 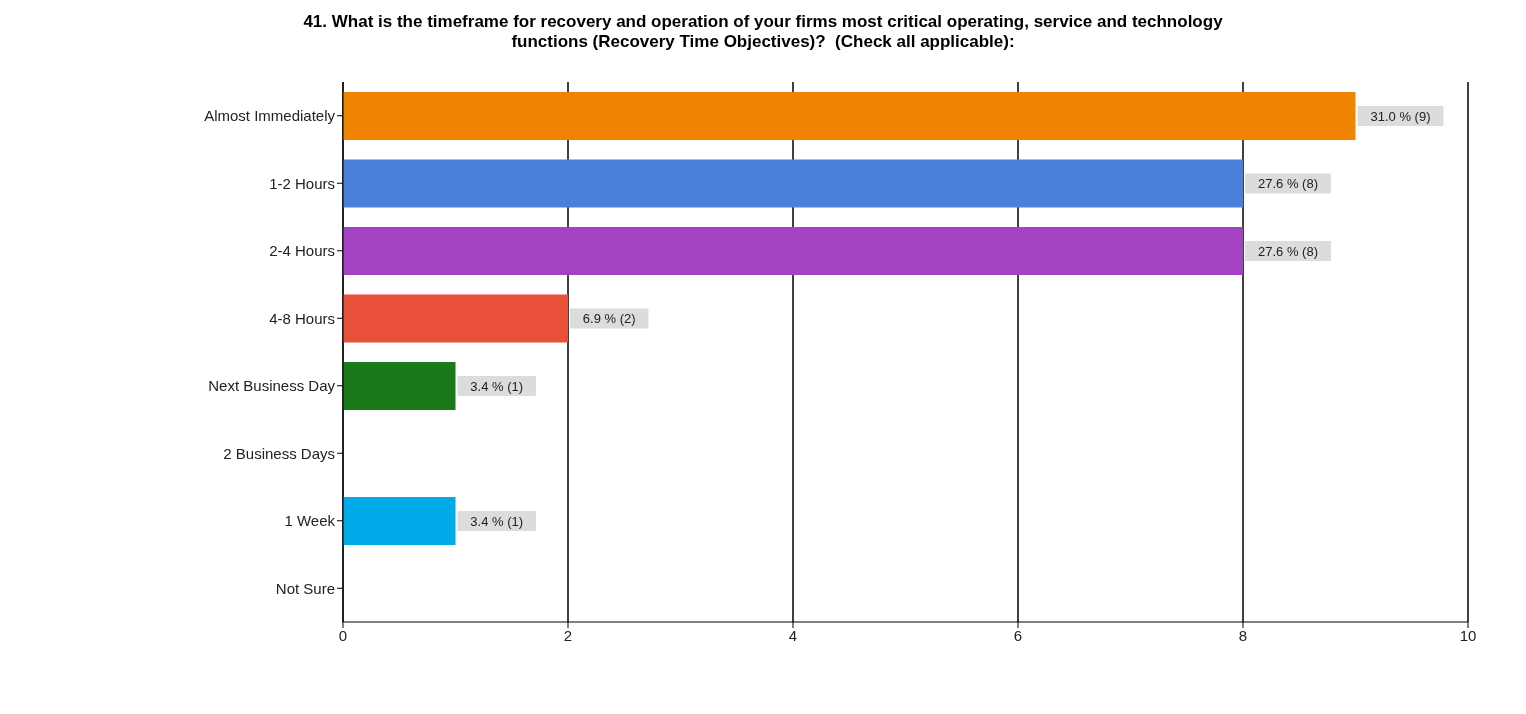 I want to click on y-tick-label: Not Sure, so click(x=305, y=588).